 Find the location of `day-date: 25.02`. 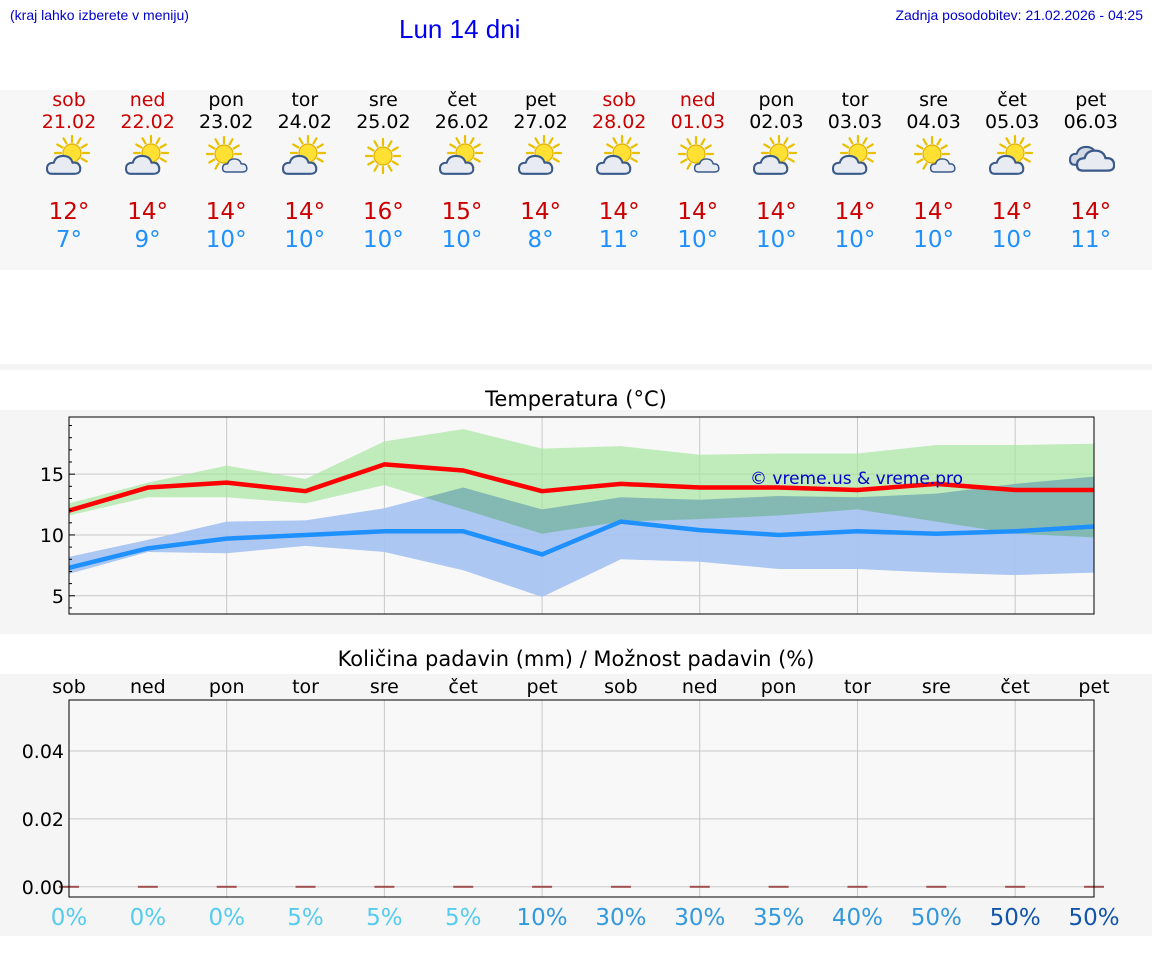

day-date: 25.02 is located at coordinates (383, 122).